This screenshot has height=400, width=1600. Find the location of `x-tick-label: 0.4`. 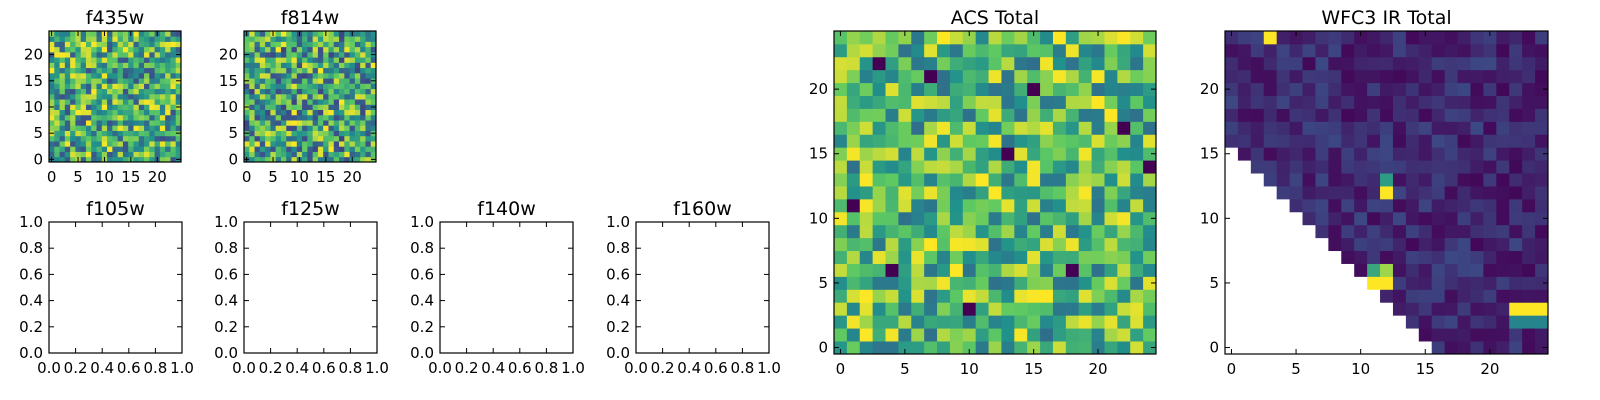

x-tick-label: 0.4 is located at coordinates (102, 368).